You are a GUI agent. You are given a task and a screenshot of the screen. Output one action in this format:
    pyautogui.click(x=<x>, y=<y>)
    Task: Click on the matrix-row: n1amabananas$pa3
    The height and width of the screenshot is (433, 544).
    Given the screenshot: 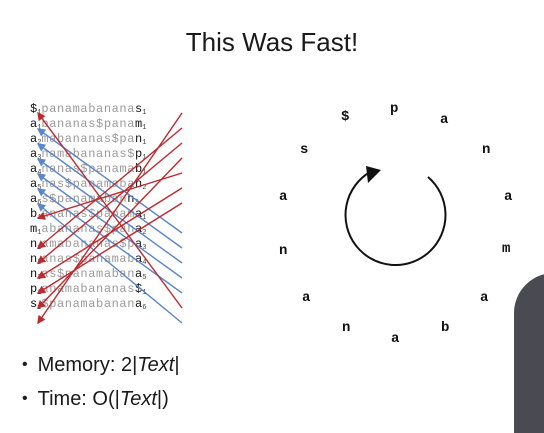 What is the action you would take?
    pyautogui.click(x=88, y=244)
    